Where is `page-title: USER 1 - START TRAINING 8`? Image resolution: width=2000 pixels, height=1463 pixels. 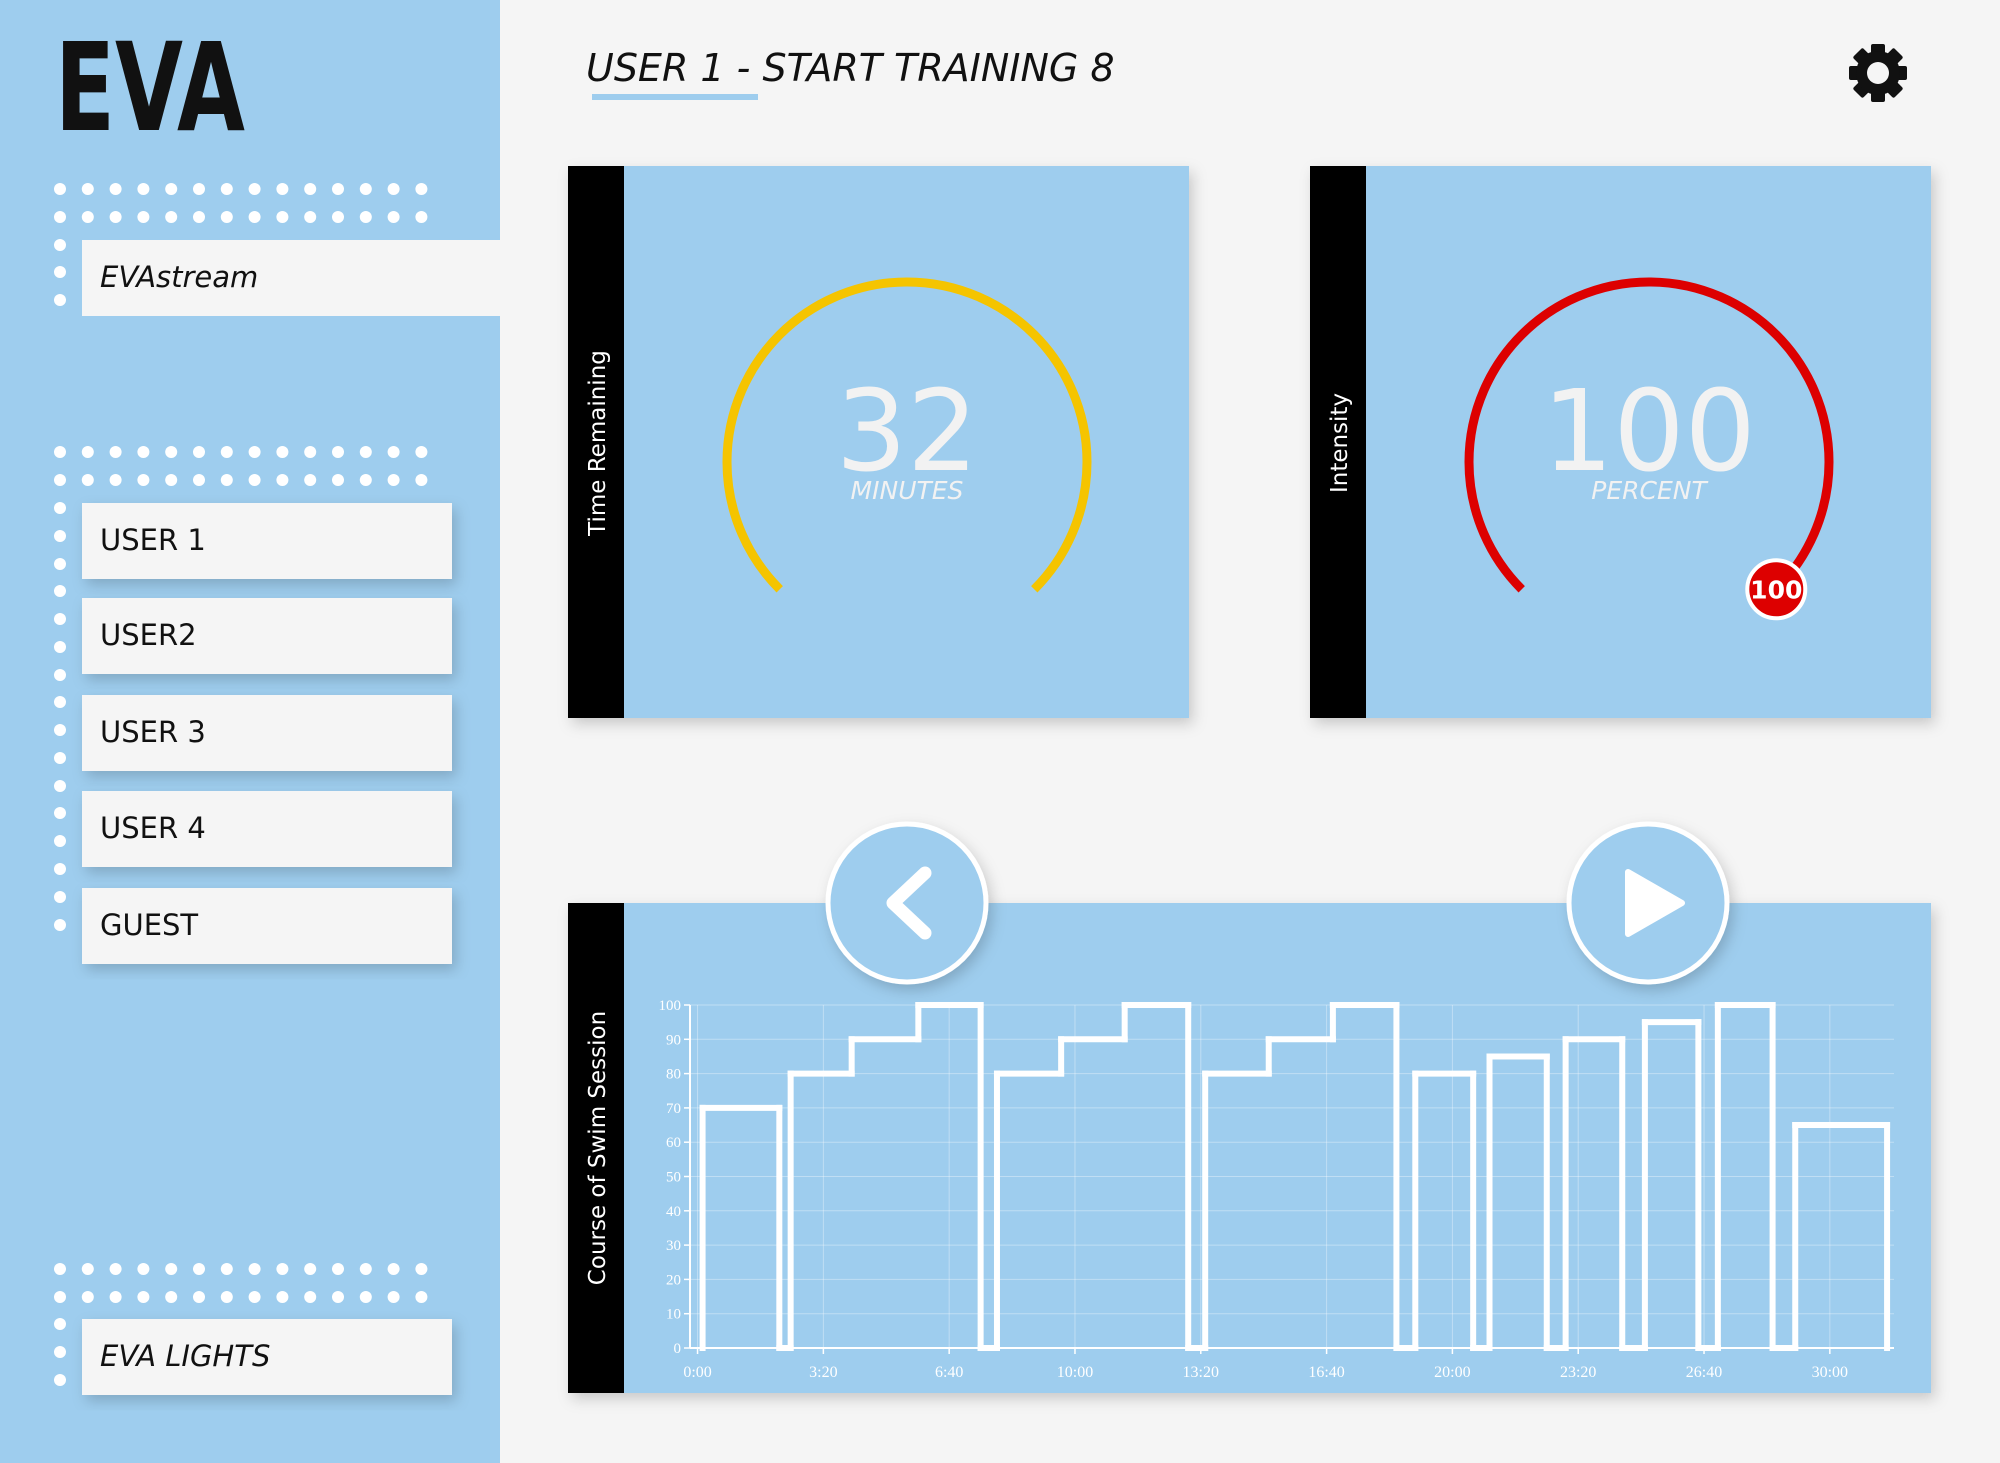 page-title: USER 1 - START TRAINING 8 is located at coordinates (850, 68).